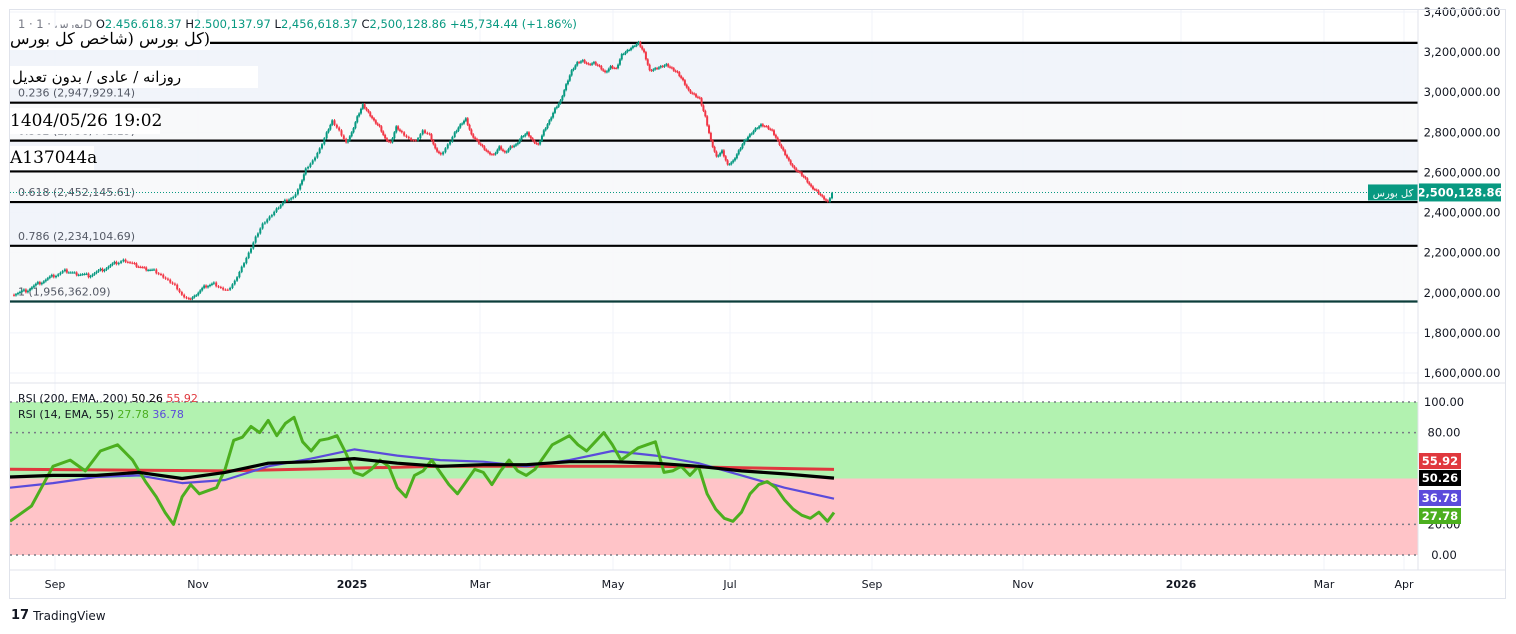 Image resolution: width=1516 pixels, height=634 pixels. I want to click on close-value: 2,500,128.86, so click(408, 24).